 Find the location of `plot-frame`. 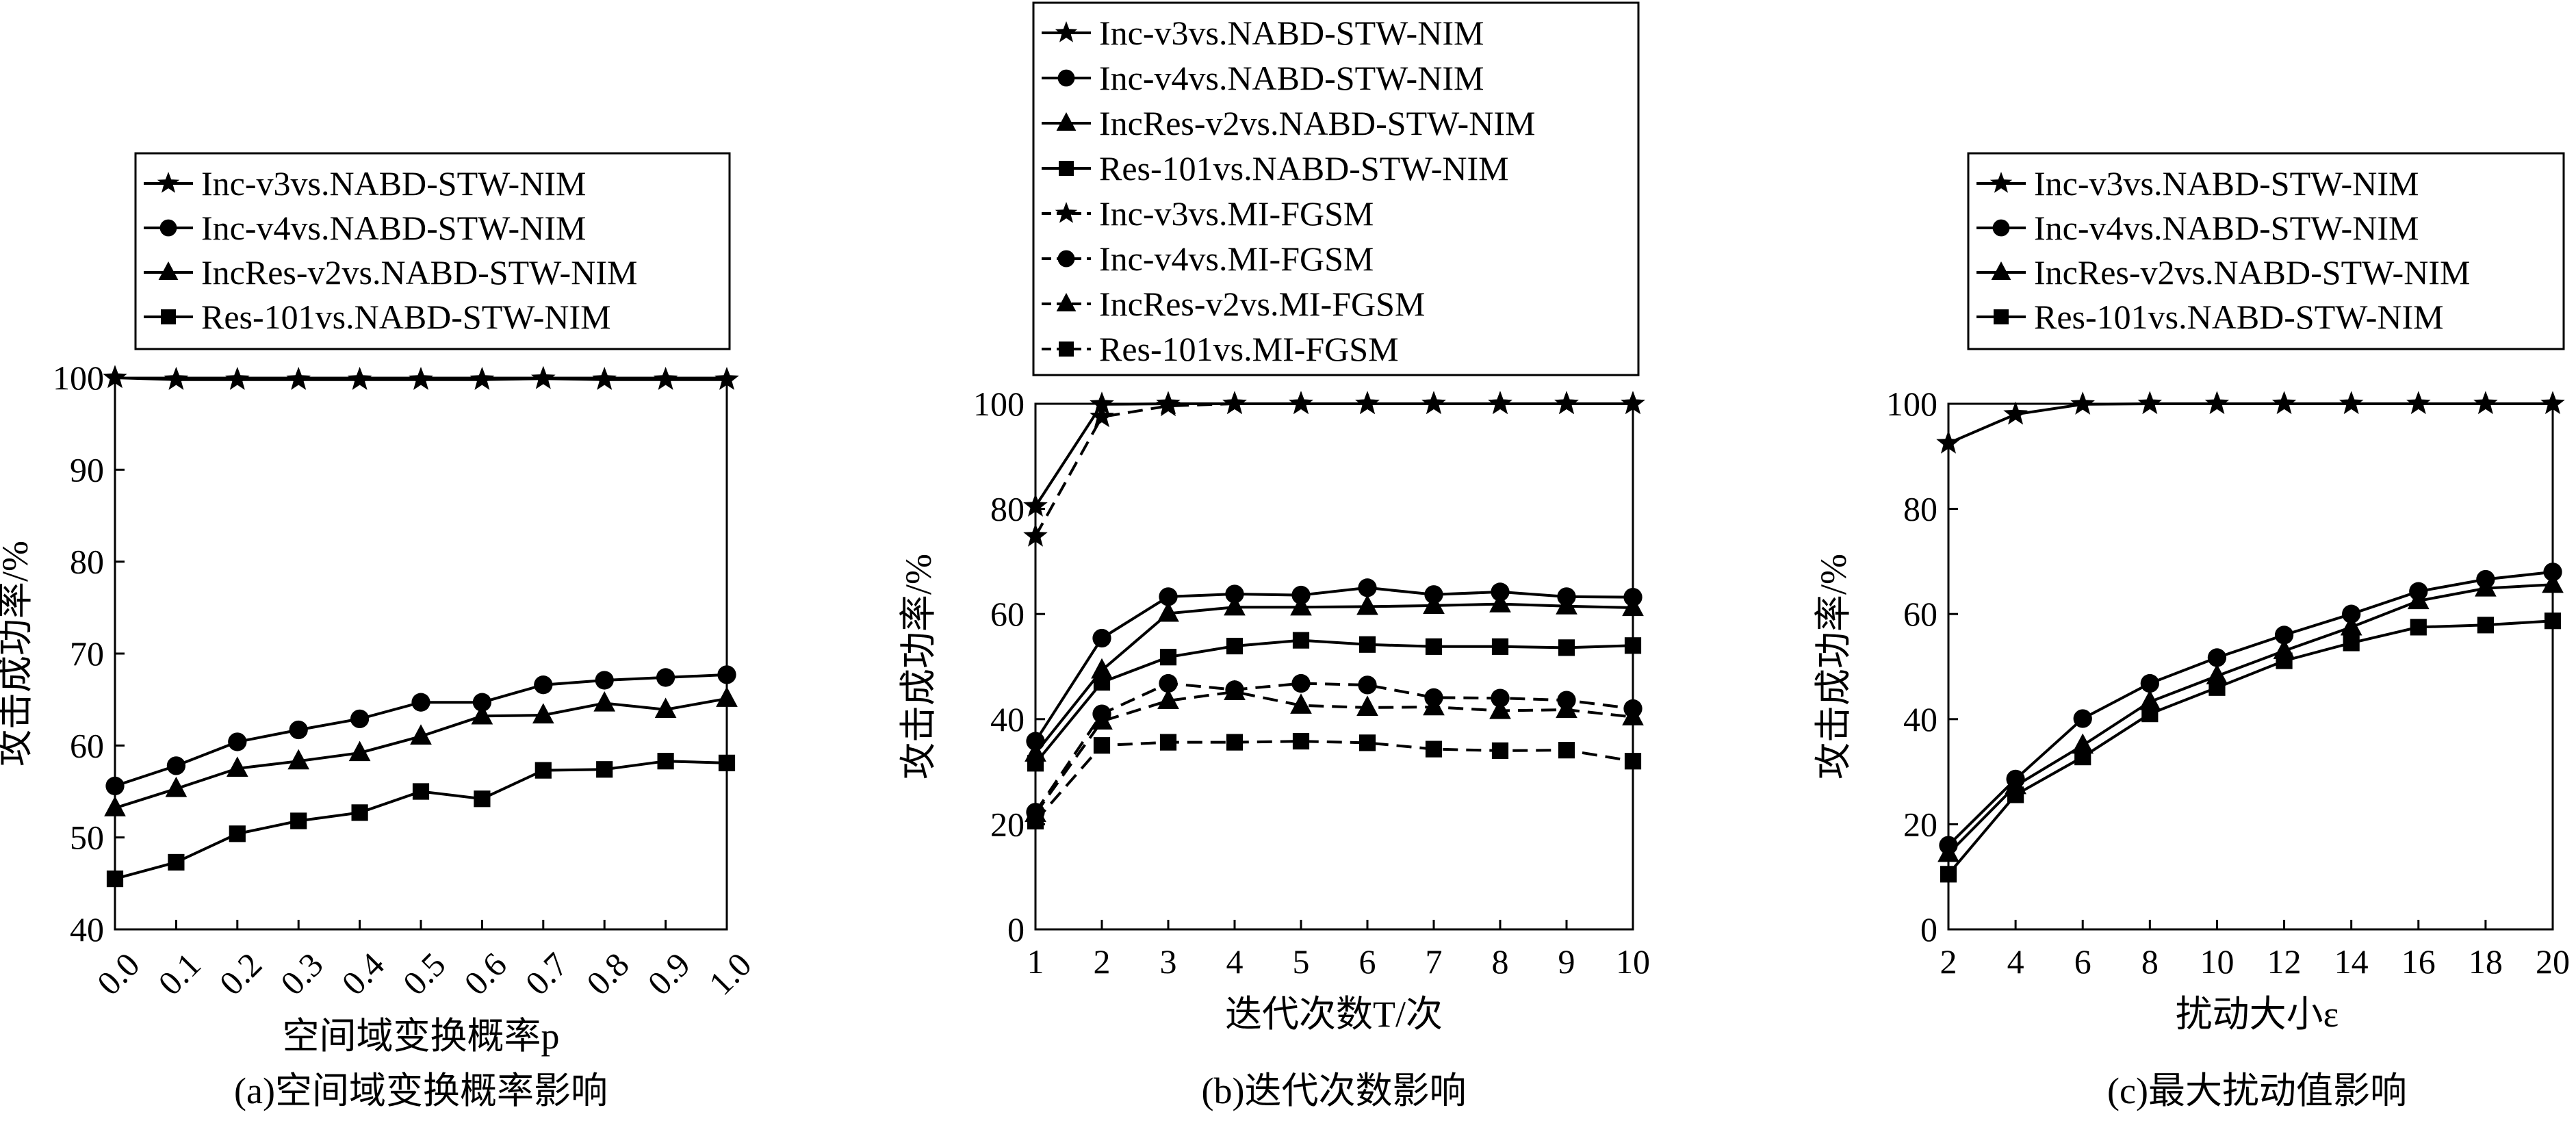

plot-frame is located at coordinates (1334, 667).